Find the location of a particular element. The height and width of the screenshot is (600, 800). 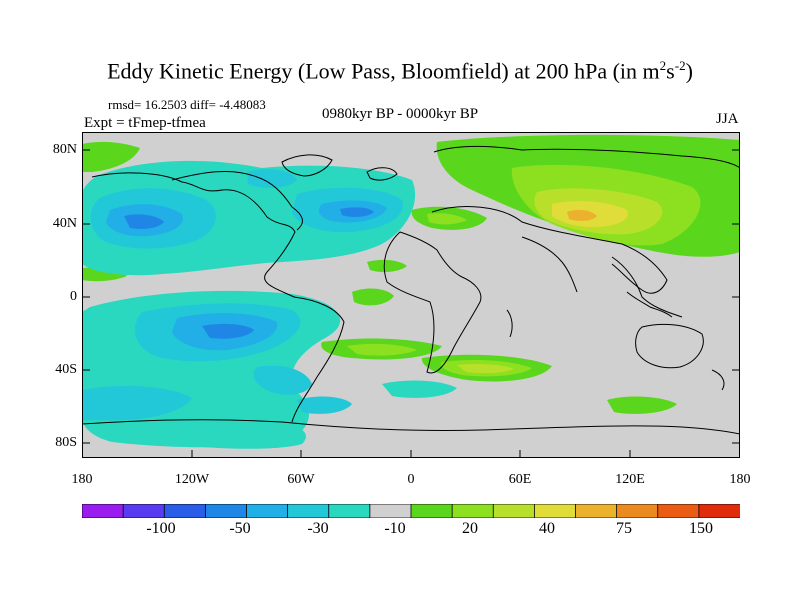

stats-text: rmsd= 16.2503 diff= -4.48083 is located at coordinates (187, 104).